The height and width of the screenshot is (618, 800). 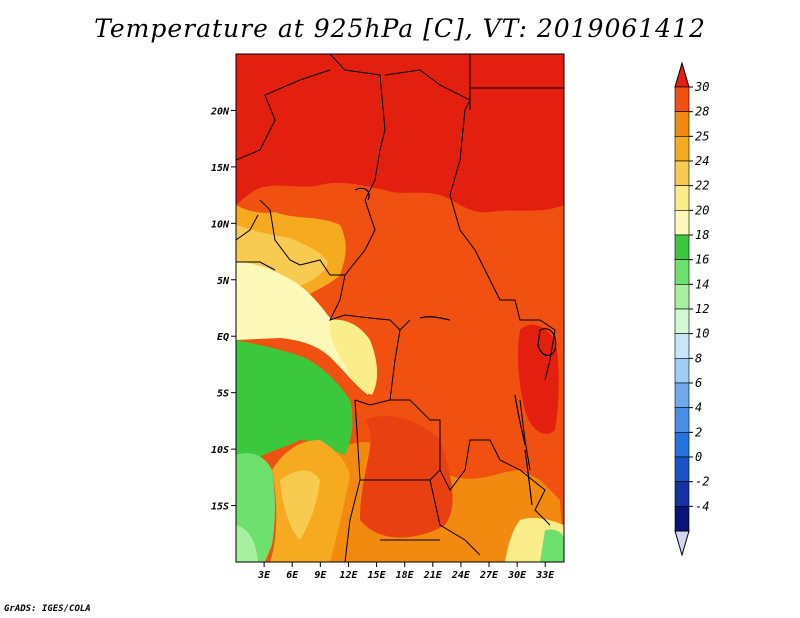 I want to click on colorbar-label: 22, so click(x=702, y=186).